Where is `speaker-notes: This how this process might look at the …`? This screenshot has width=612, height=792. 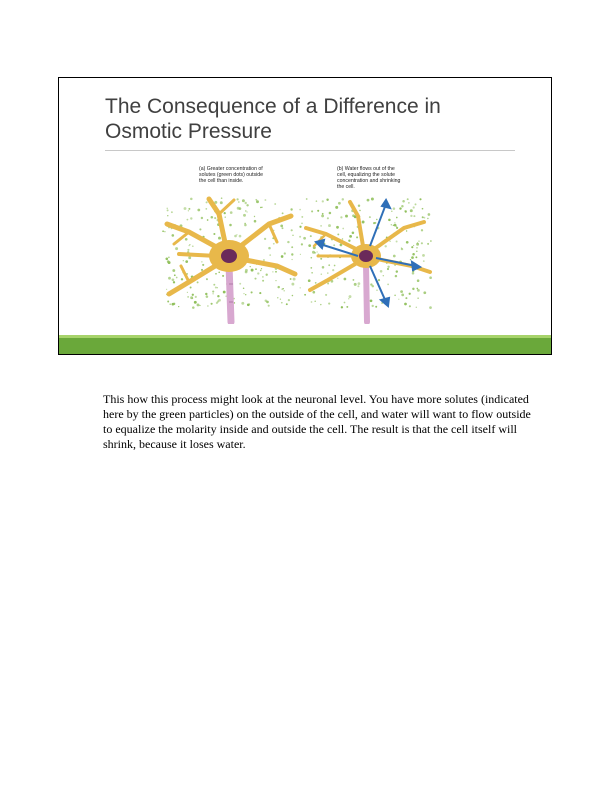 speaker-notes: This how this process might look at the … is located at coordinates (317, 421).